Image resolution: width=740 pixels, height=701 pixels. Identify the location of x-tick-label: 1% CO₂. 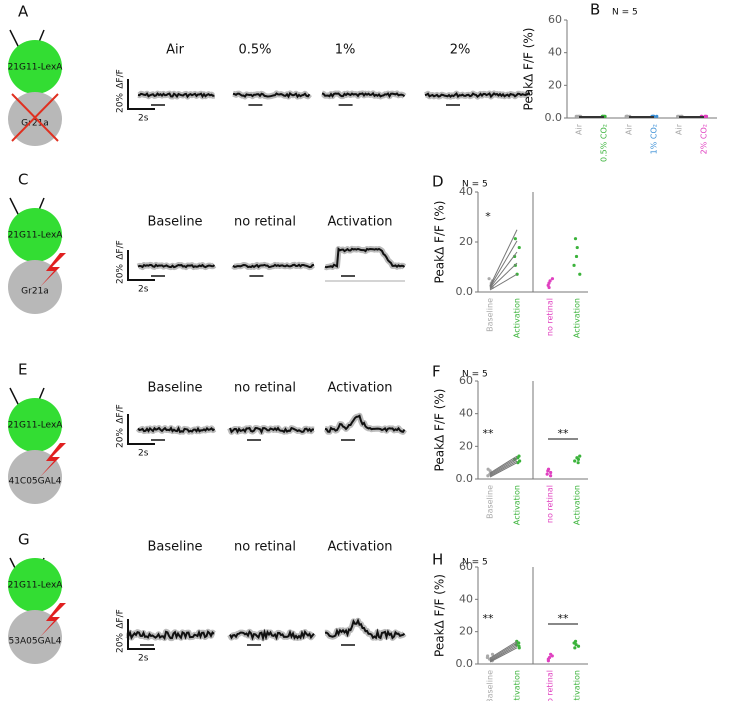
(654, 139).